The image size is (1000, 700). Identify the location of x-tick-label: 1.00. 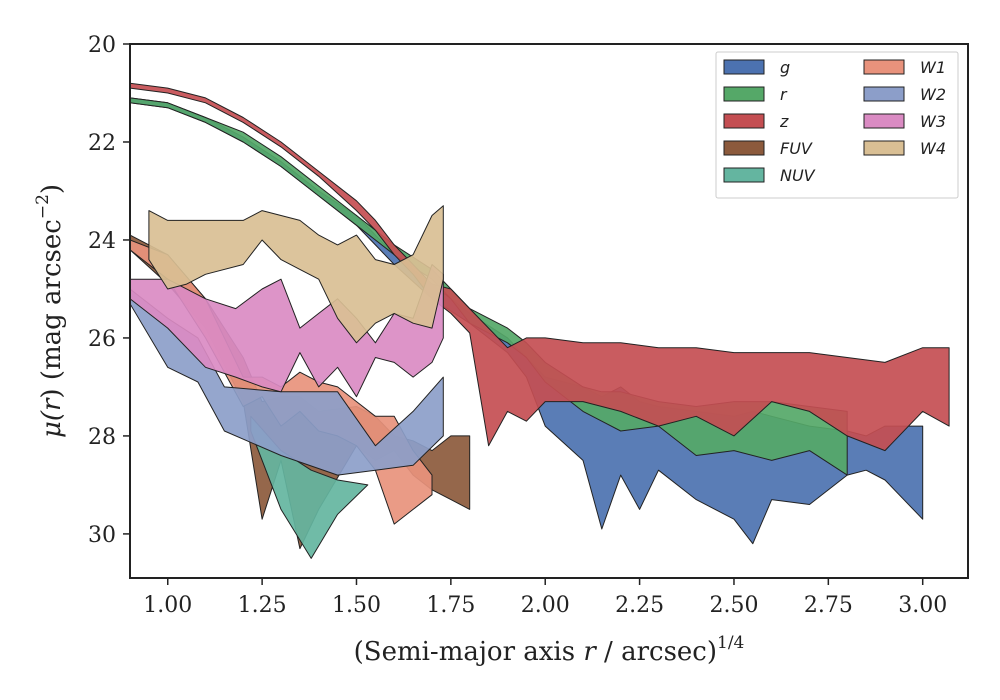
(167, 605).